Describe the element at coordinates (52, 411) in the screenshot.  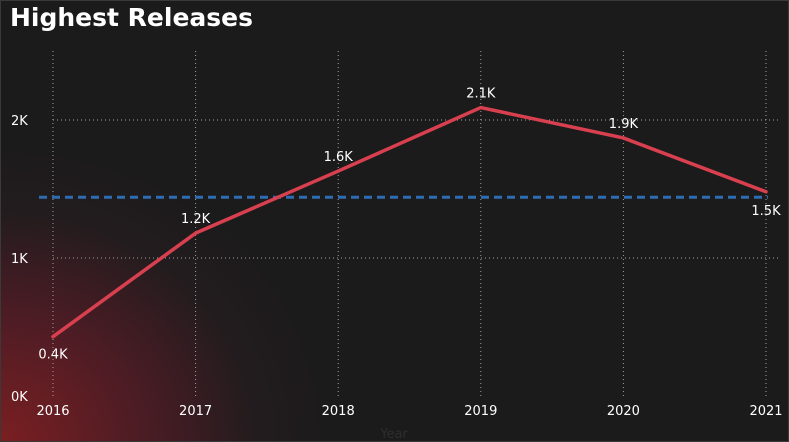
I see `x-tick-label: 2016` at that location.